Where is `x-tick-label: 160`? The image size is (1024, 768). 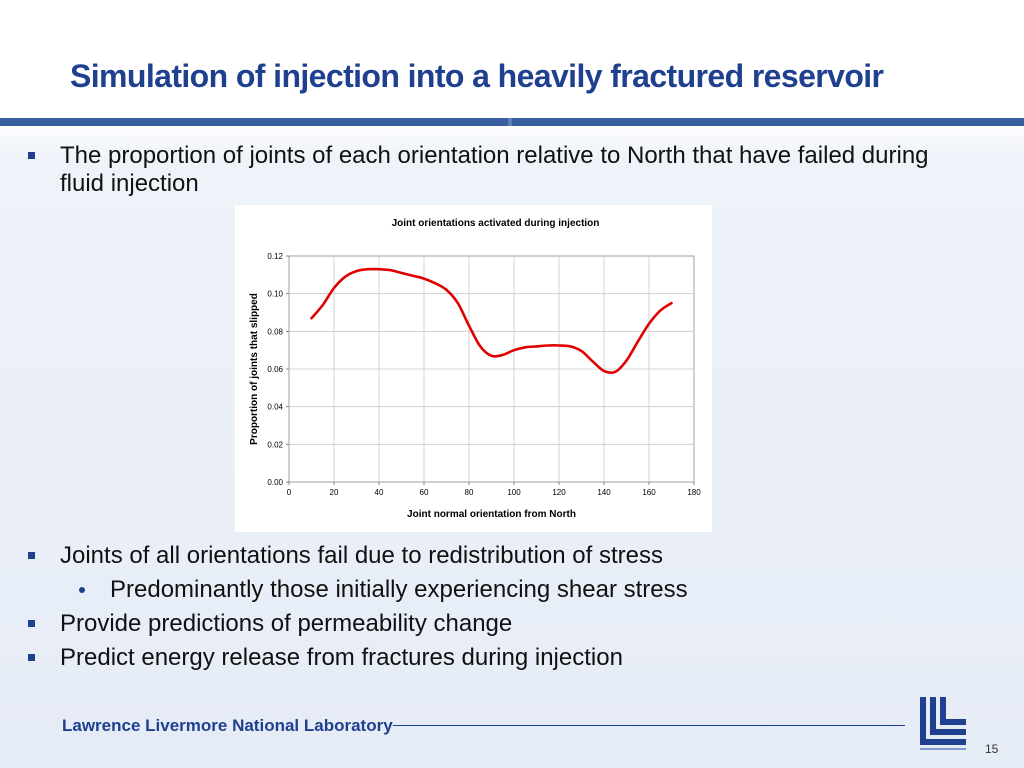
x-tick-label: 160 is located at coordinates (649, 492).